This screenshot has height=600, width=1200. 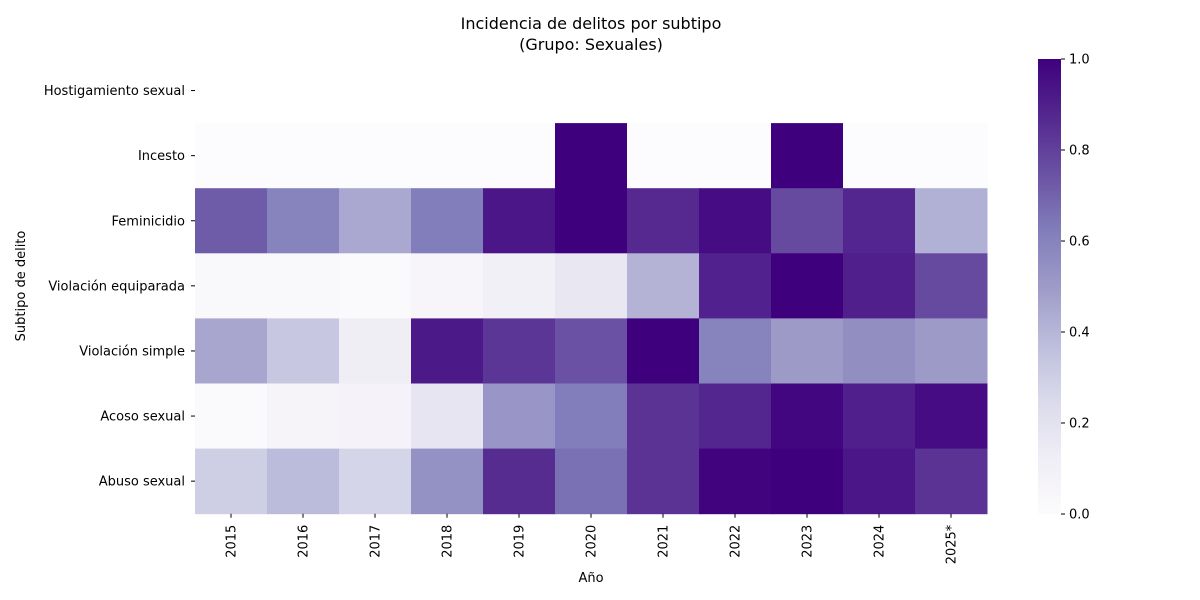 What do you see at coordinates (736, 541) in the screenshot?
I see `x-tick-label: 2022` at bounding box center [736, 541].